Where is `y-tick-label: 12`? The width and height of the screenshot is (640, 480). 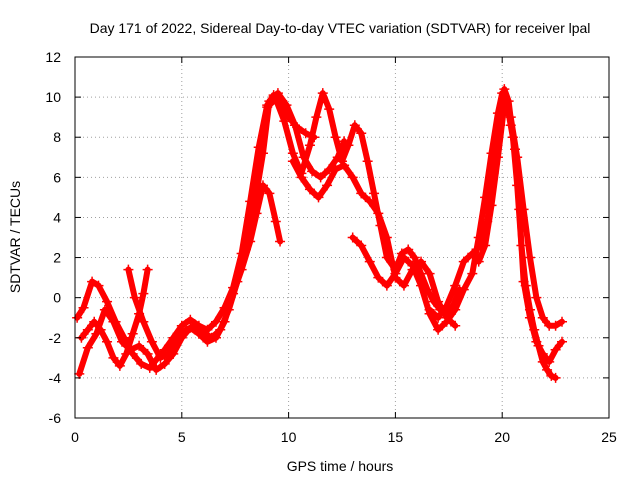
y-tick-label: 12 is located at coordinates (53, 57).